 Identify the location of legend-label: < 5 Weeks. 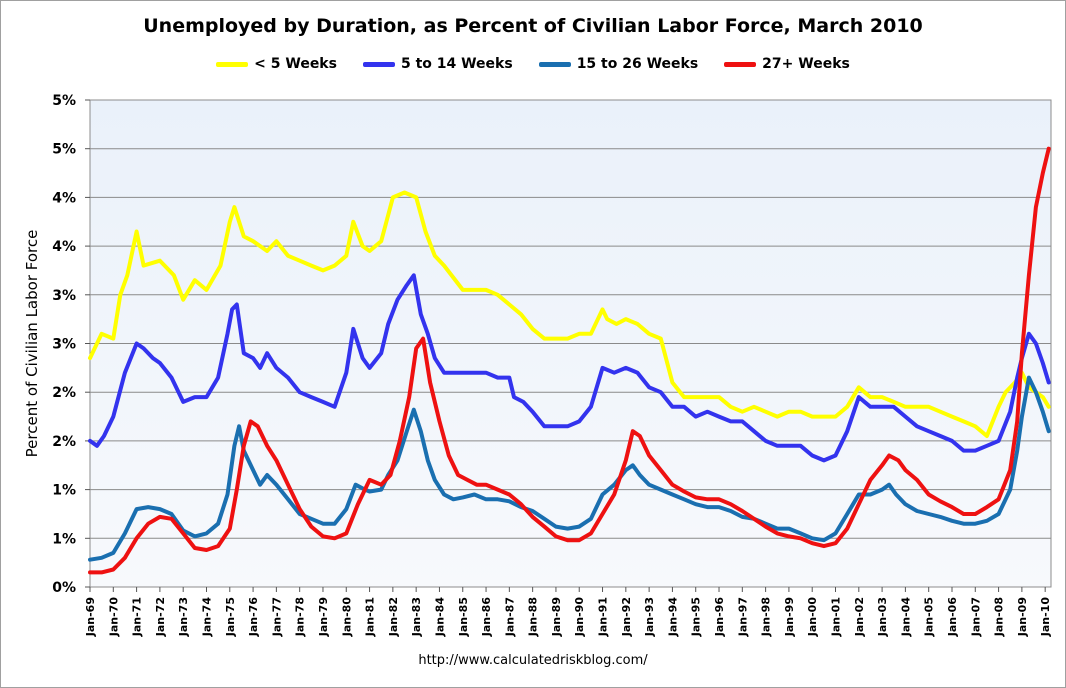
(295, 64).